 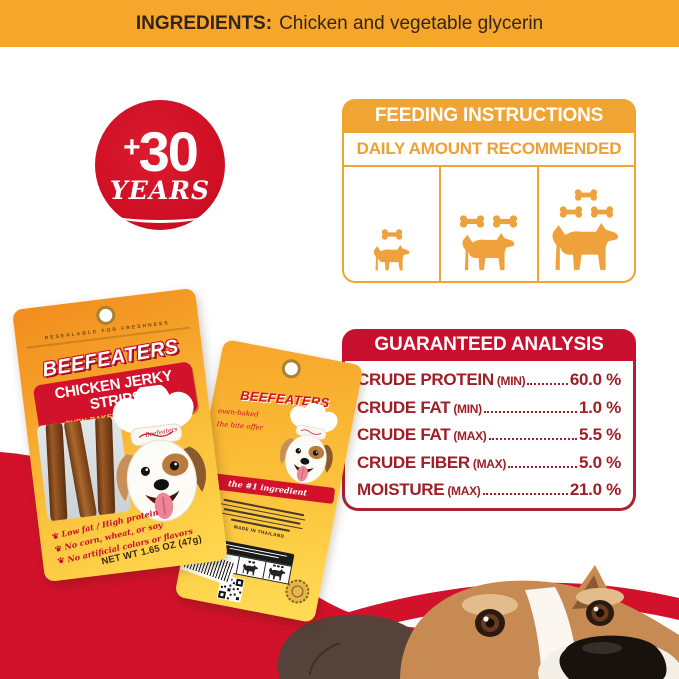 What do you see at coordinates (204, 23) in the screenshot?
I see `ingredients-label: INGREDIENTS:` at bounding box center [204, 23].